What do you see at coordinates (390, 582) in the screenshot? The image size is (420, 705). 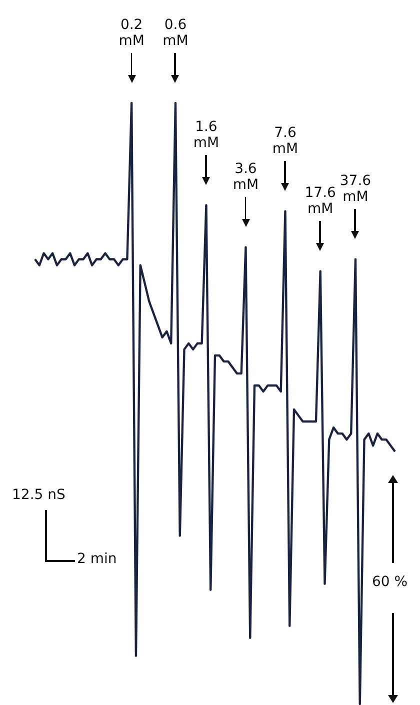 I see `annotation: 60 %` at bounding box center [390, 582].